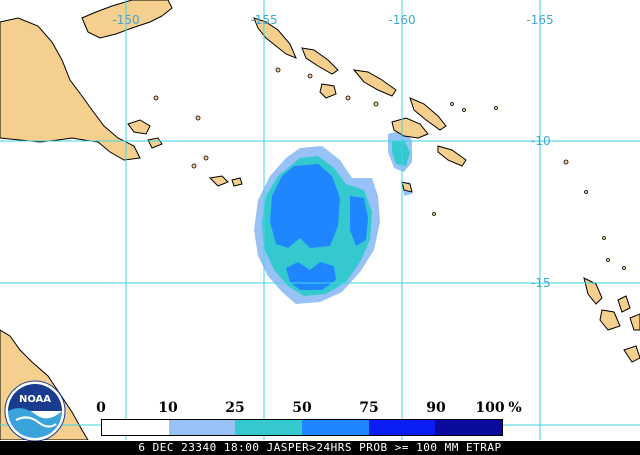 The image size is (640, 455). I want to click on guadalcanal, so click(410, 128).